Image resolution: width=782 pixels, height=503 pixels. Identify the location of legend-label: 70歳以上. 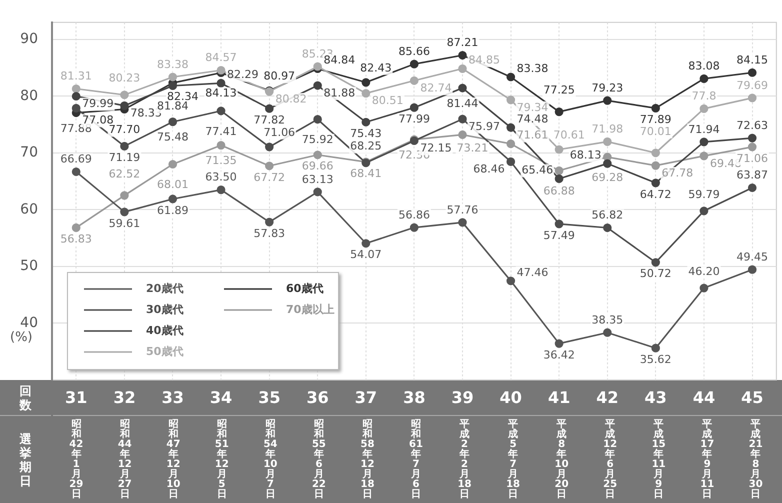
(310, 309).